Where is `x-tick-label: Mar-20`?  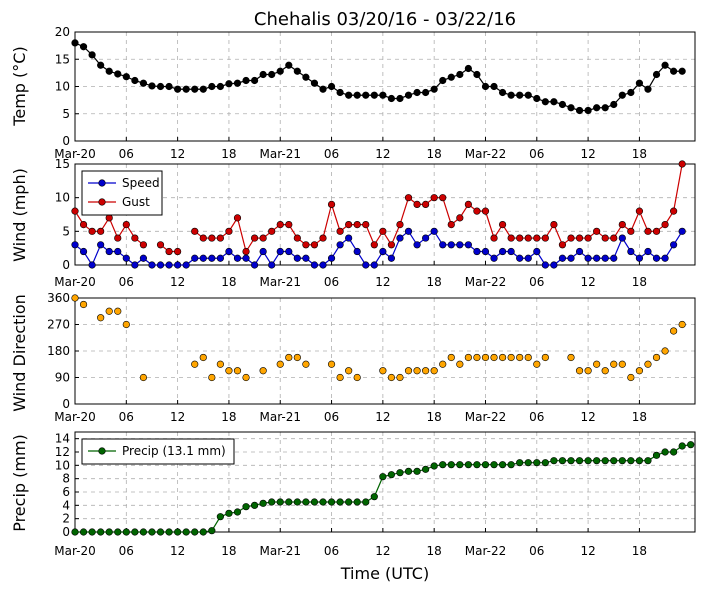
x-tick-label: Mar-20 is located at coordinates (74, 417).